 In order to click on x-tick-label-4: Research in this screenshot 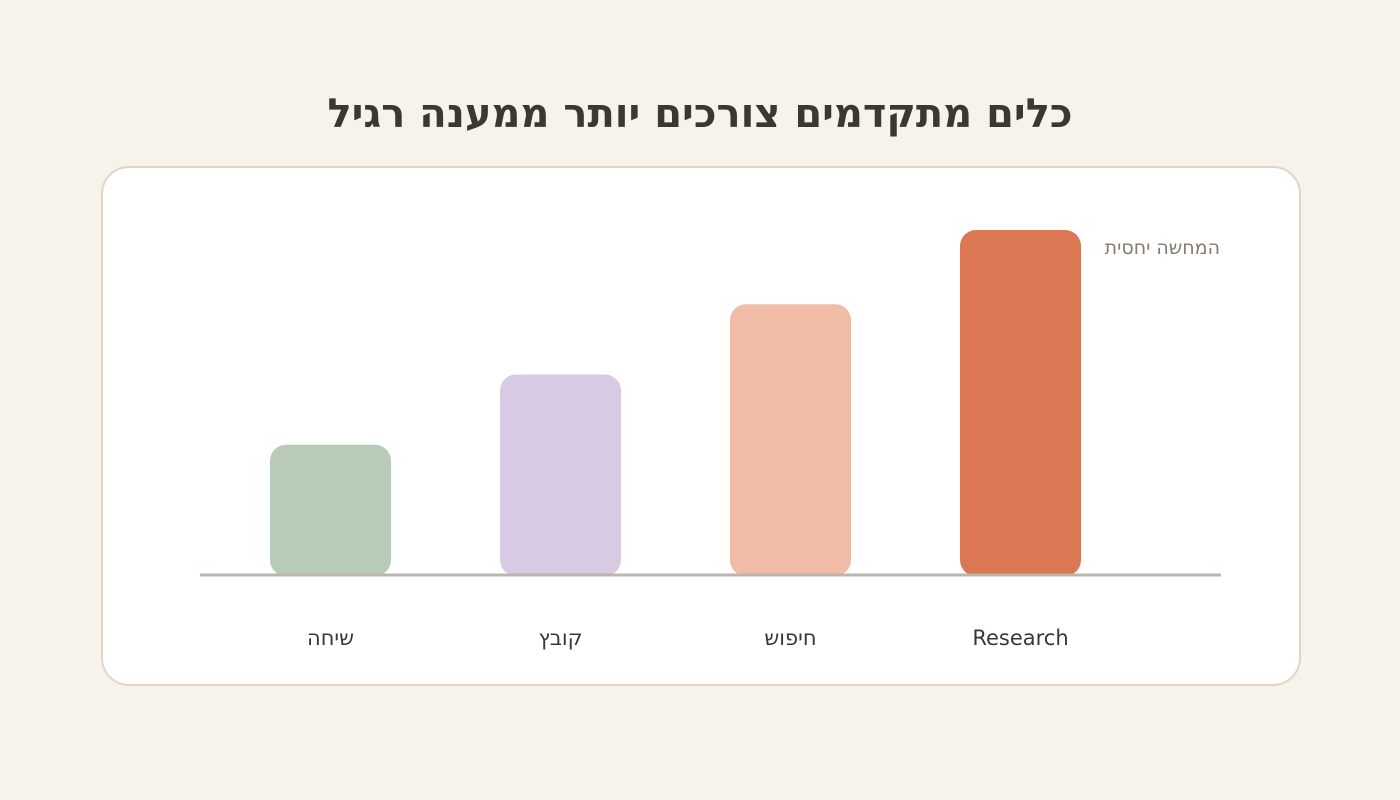, I will do `click(1020, 638)`.